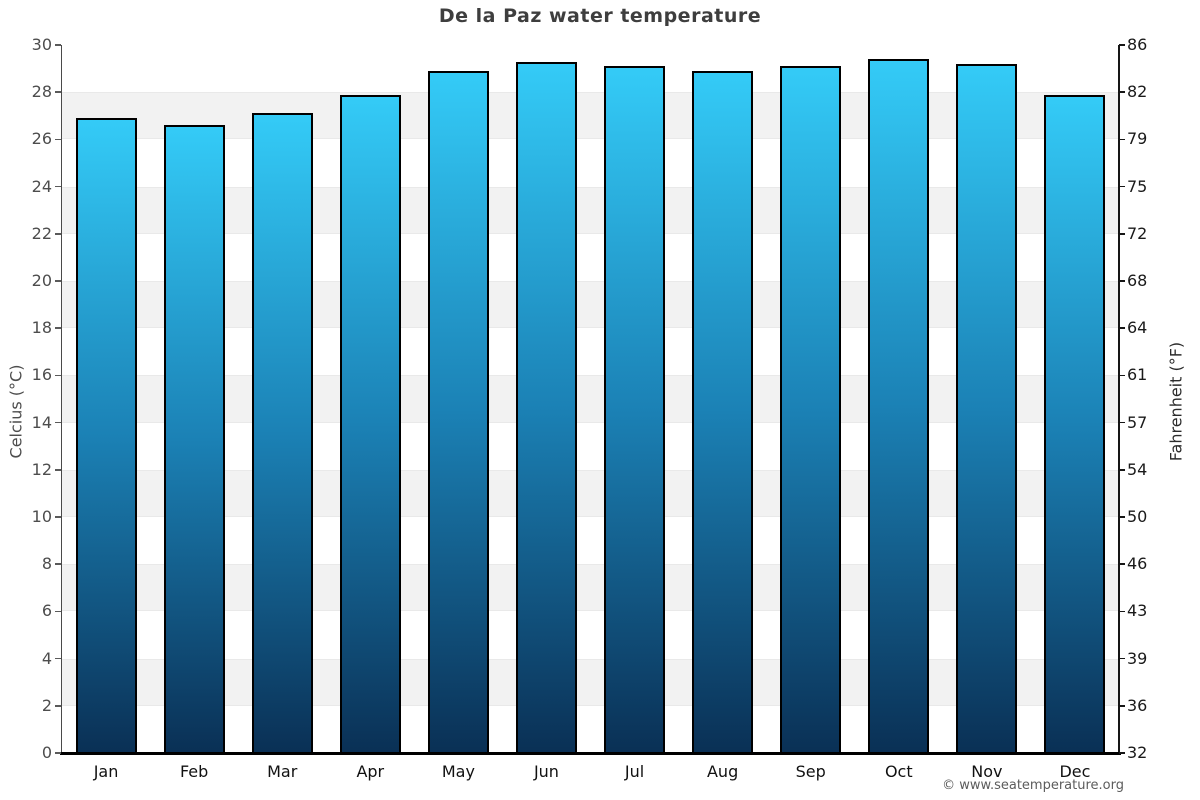 The width and height of the screenshot is (1200, 800). What do you see at coordinates (41, 469) in the screenshot?
I see `y-tick-celsius-12: 12` at bounding box center [41, 469].